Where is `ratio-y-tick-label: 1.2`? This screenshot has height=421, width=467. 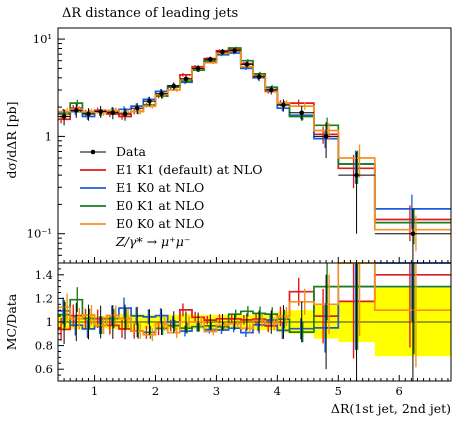 ratio-y-tick-label: 1.2 is located at coordinates (44, 298).